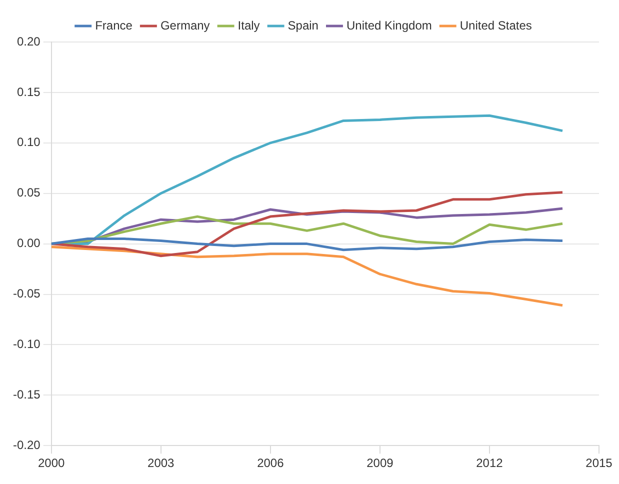  What do you see at coordinates (28, 91) in the screenshot?
I see `y-tick-label: 0.15` at bounding box center [28, 91].